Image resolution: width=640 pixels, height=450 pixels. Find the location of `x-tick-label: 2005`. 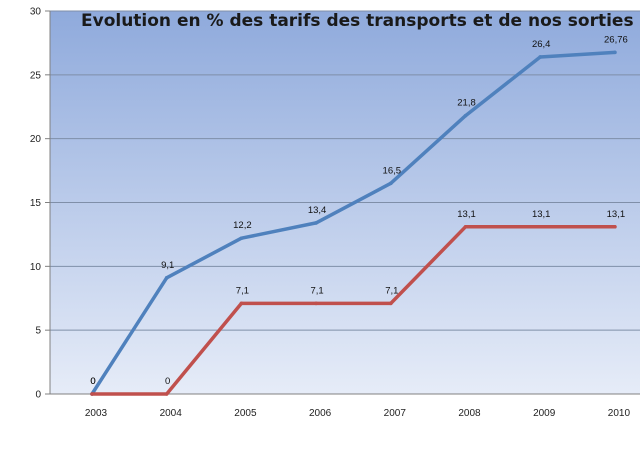

x-tick-label: 2005 is located at coordinates (245, 413).